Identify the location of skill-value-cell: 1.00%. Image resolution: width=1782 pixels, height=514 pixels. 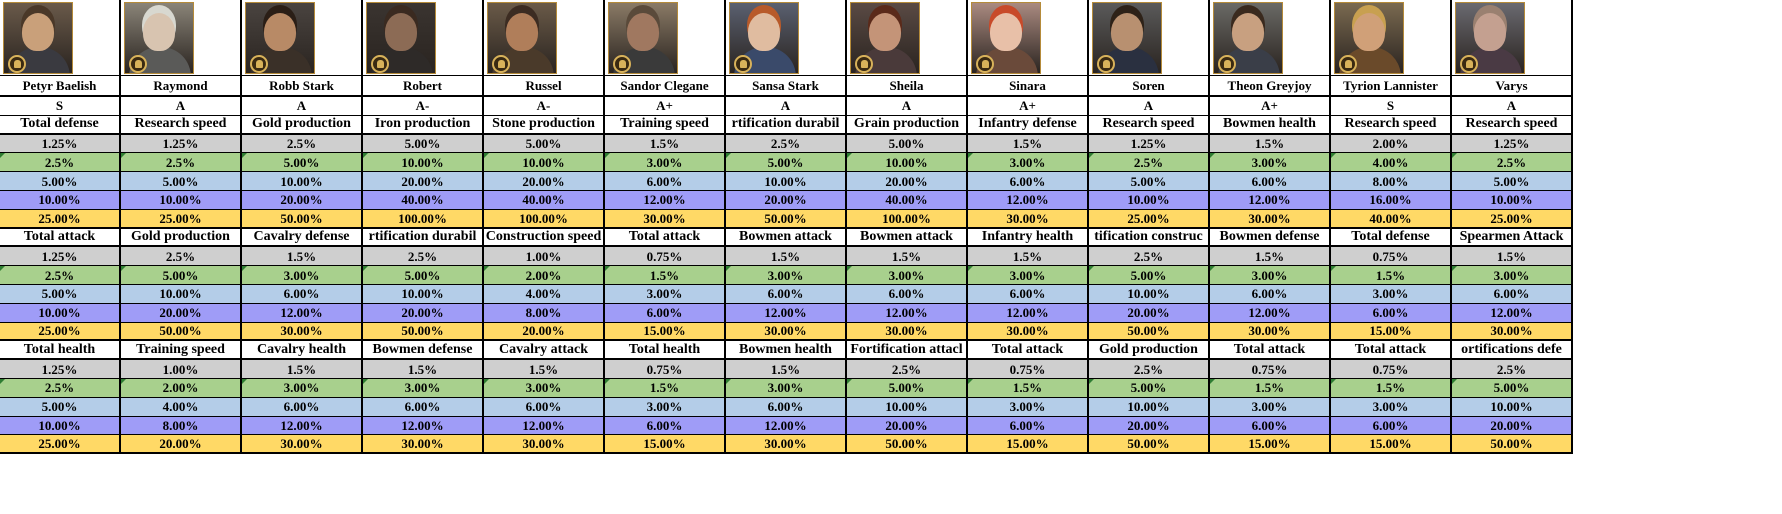
(544, 257).